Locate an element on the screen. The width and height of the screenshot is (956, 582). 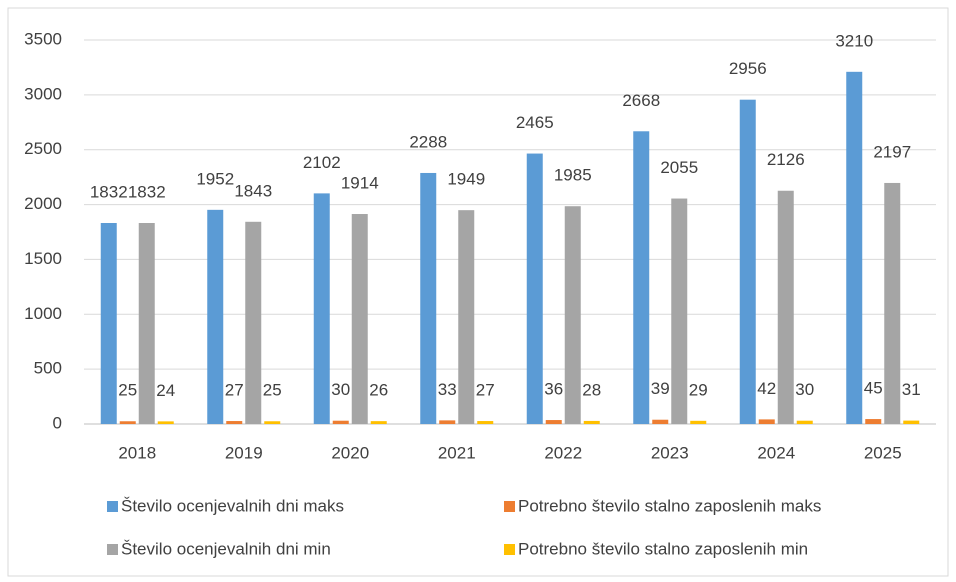
data-label: 26 is located at coordinates (378, 390).